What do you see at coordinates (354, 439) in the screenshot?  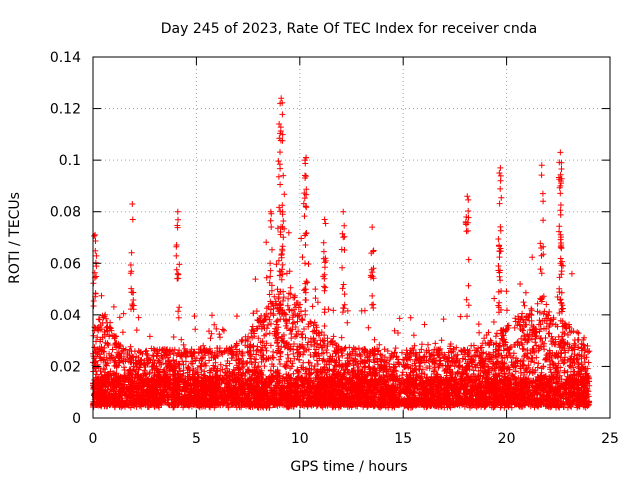 I see `x-tick-labels: 0 5 10 15 20 25` at bounding box center [354, 439].